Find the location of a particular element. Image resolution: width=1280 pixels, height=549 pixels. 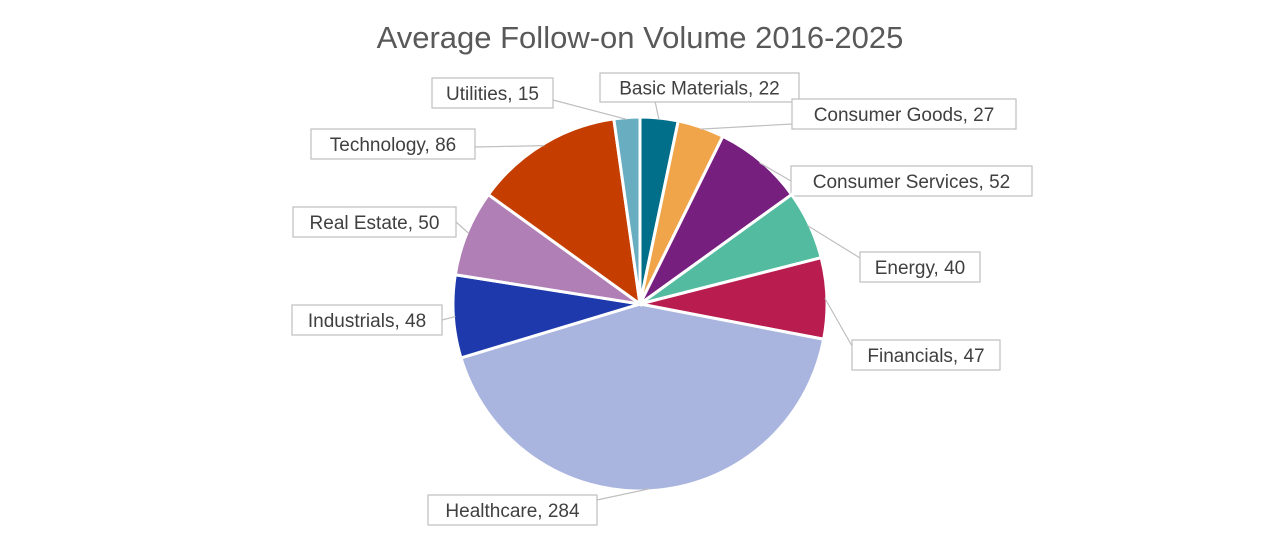

pie-slice-technology is located at coordinates (564, 212).